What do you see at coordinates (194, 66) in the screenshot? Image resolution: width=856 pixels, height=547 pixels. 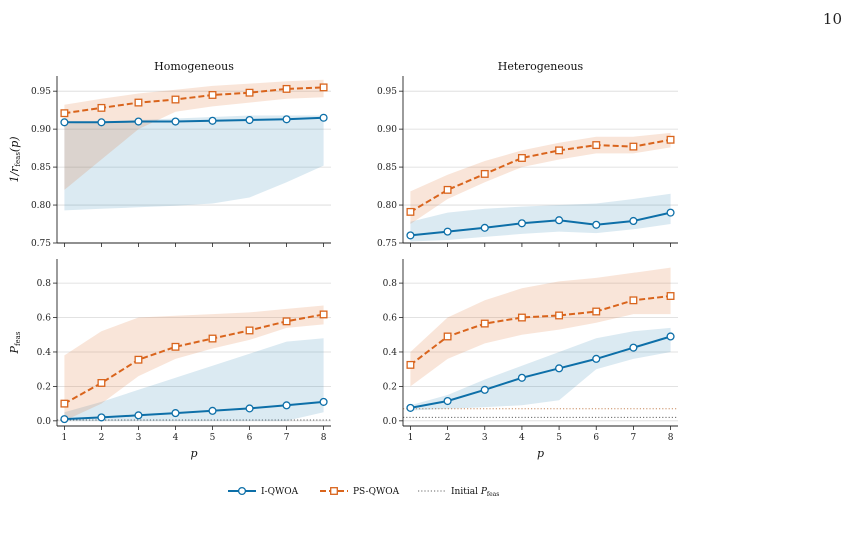 I see `panel-title: Homogeneous` at bounding box center [194, 66].